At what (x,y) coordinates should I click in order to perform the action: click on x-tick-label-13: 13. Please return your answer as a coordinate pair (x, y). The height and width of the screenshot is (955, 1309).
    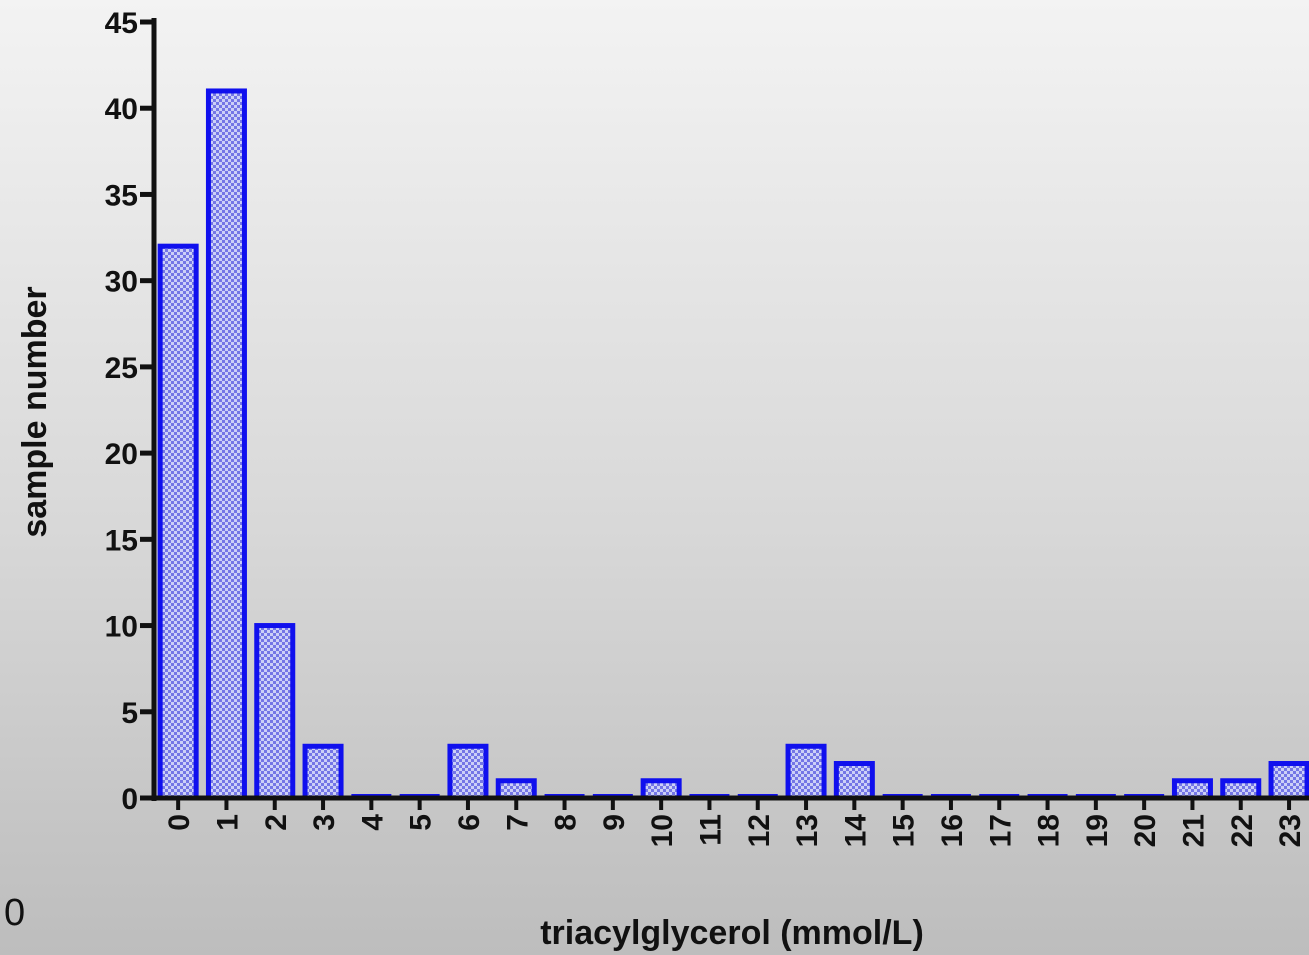
    Looking at the image, I should click on (807, 830).